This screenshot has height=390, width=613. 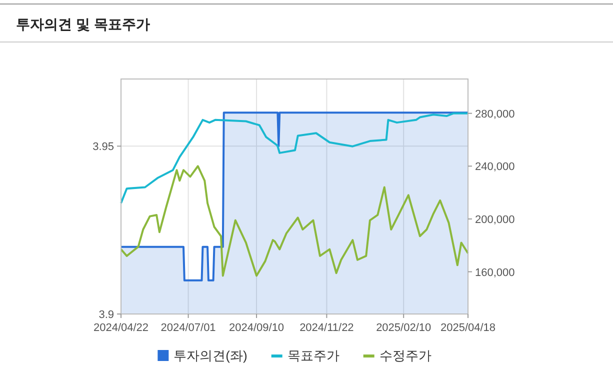 What do you see at coordinates (468, 328) in the screenshot?
I see `x-tick-label: 2025/04/18` at bounding box center [468, 328].